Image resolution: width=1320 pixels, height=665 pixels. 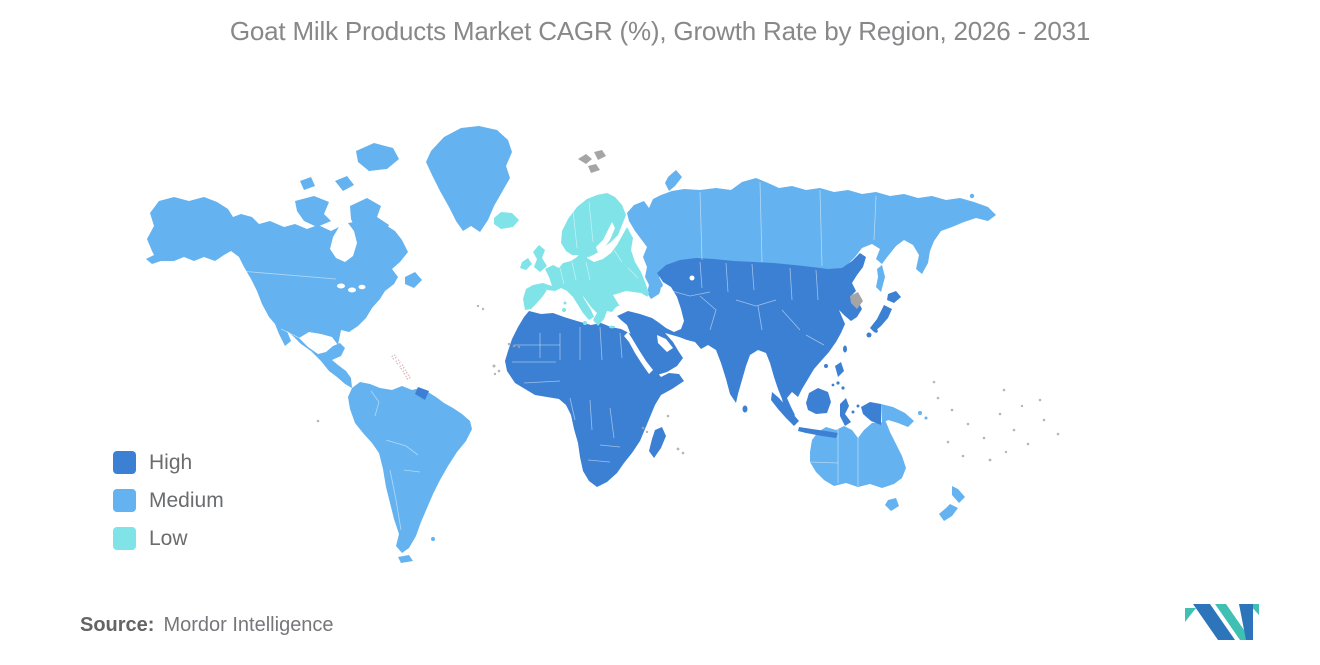 What do you see at coordinates (720, 229) in the screenshot?
I see `map-regions-nodata` at bounding box center [720, 229].